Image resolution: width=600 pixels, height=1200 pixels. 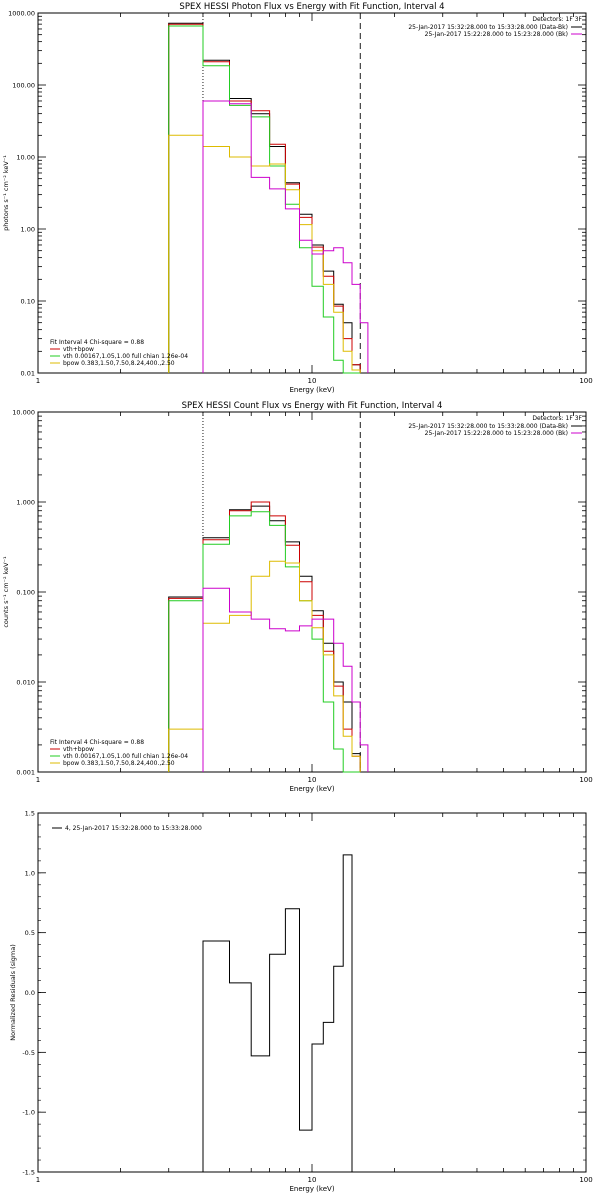 What do you see at coordinates (28, 230) in the screenshot?
I see `y-tick-label: 1.00` at bounding box center [28, 230].